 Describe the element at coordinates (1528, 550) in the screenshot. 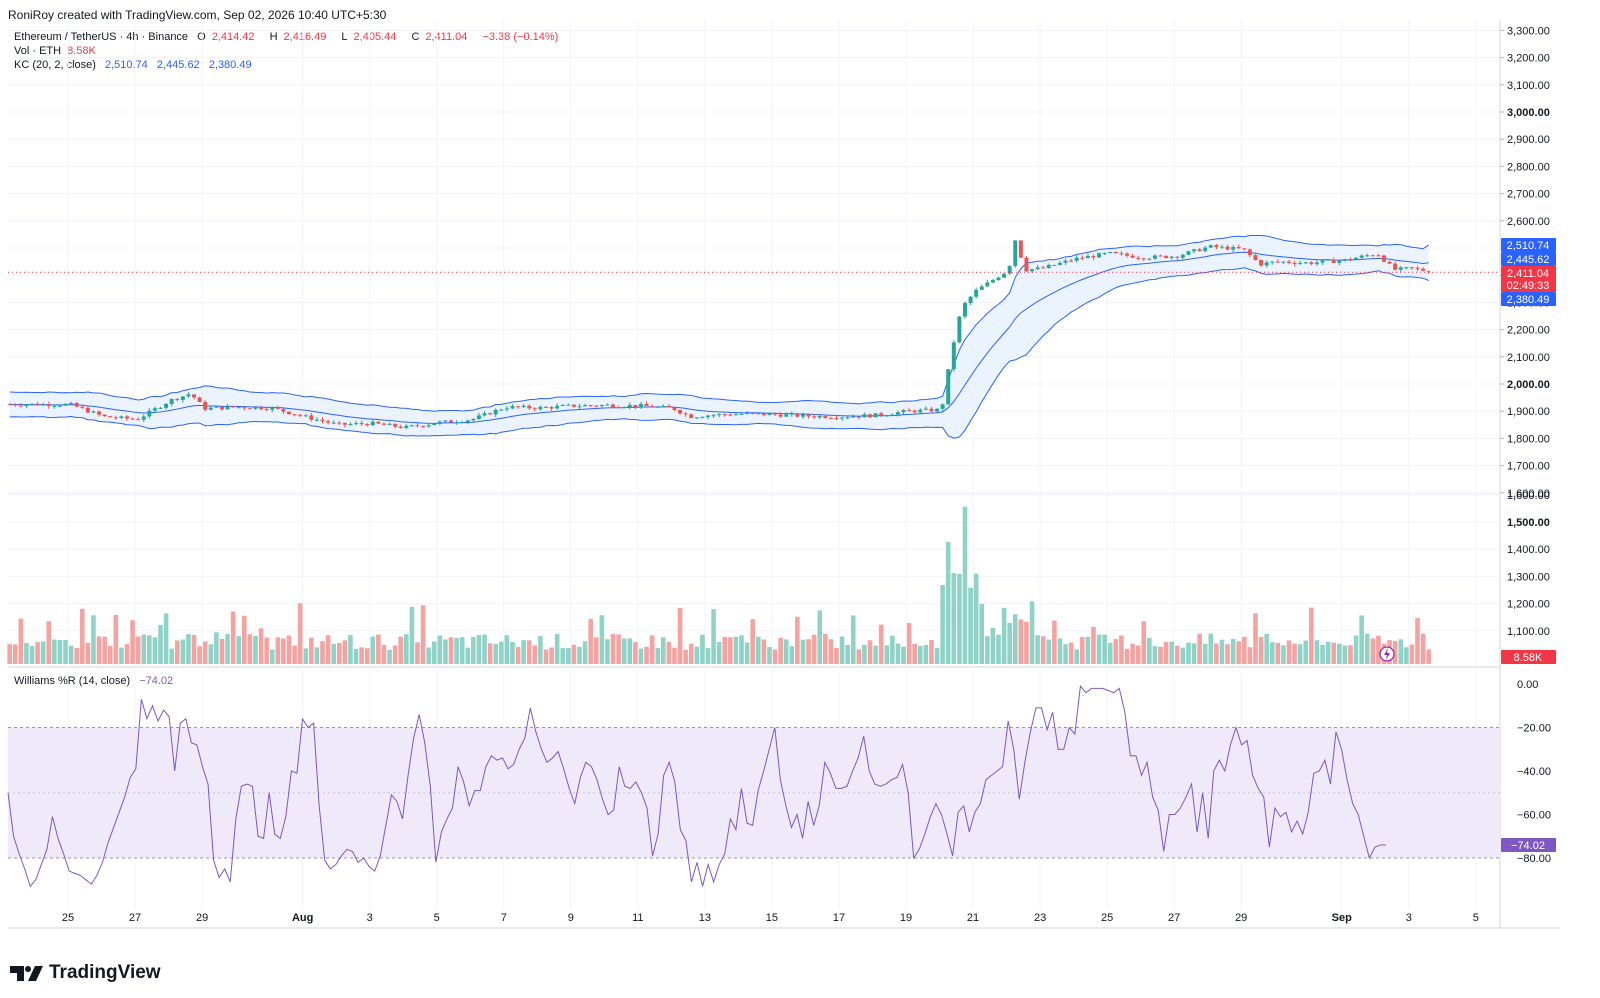

I see `volume-tick-label: 1,400.00` at that location.